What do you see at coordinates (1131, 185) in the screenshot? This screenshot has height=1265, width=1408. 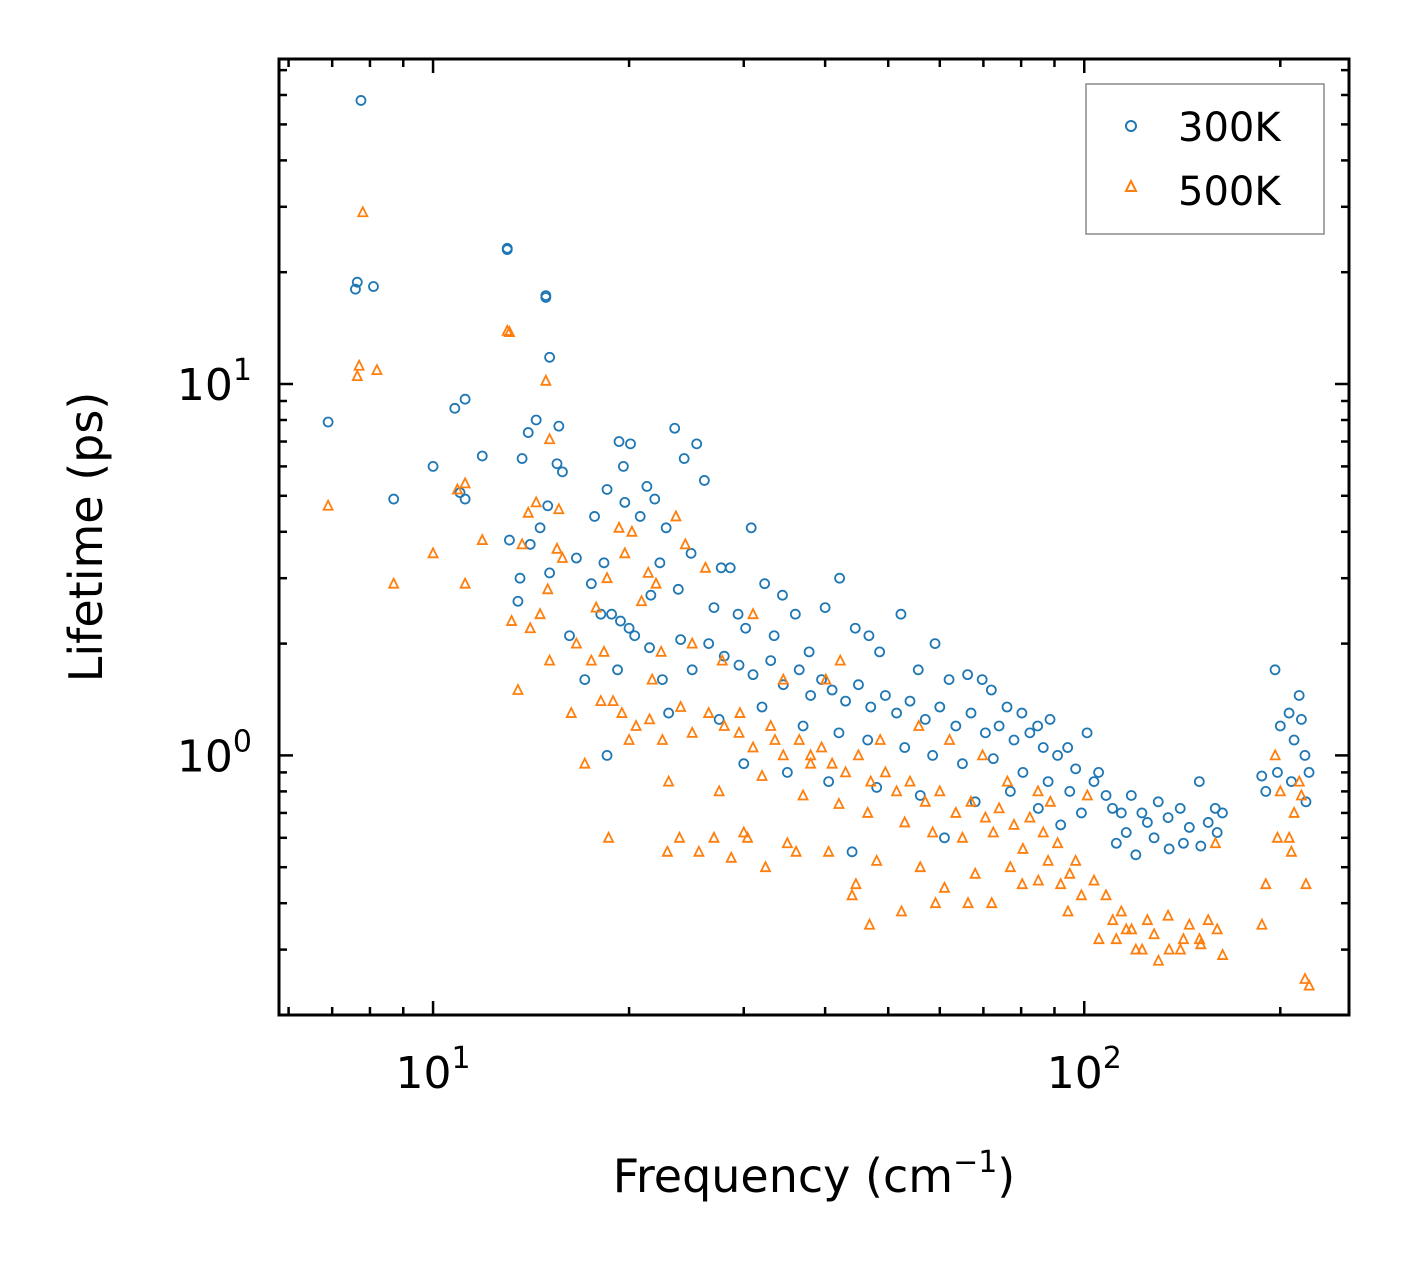 I see `legend-marker-500k` at bounding box center [1131, 185].